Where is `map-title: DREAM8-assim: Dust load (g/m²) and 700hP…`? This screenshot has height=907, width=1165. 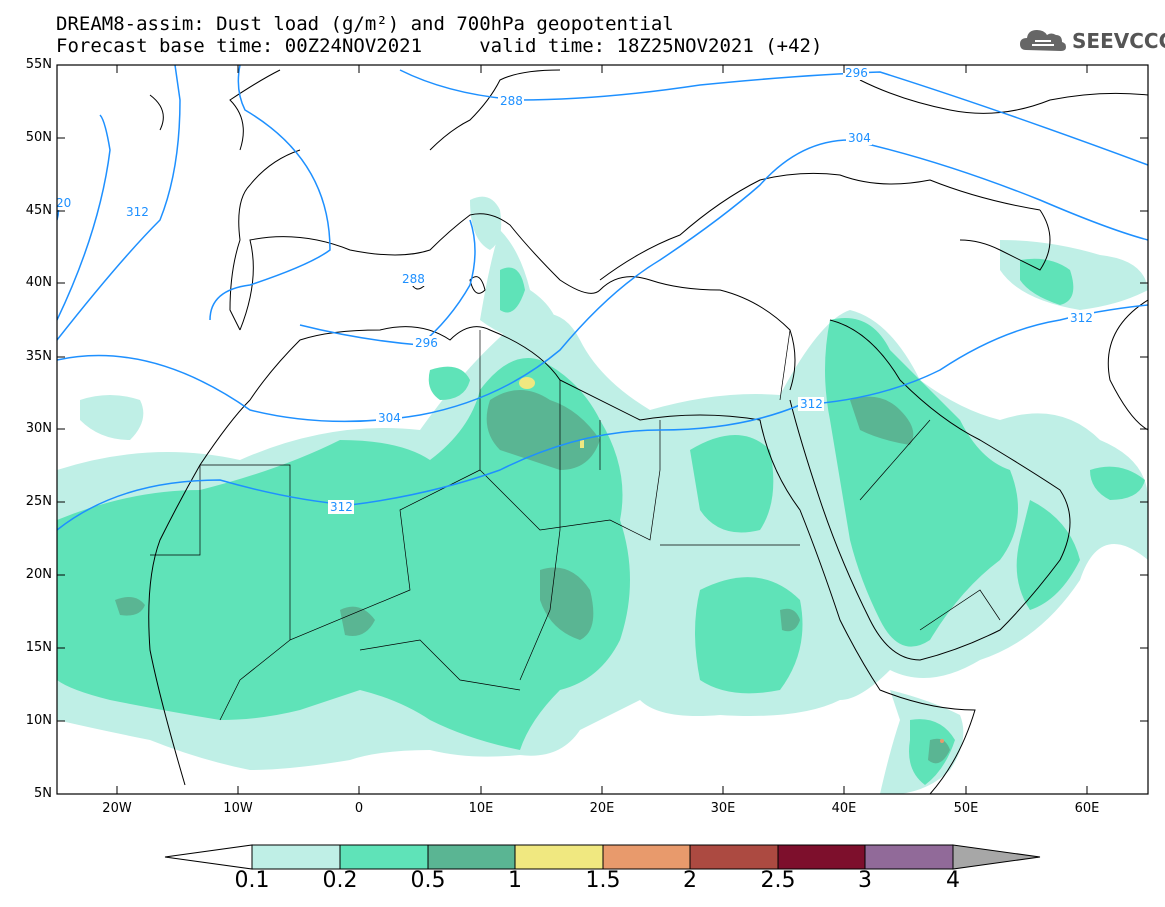
map-title: DREAM8-assim: Dust load (g/m²) and 700hP… is located at coordinates (365, 24).